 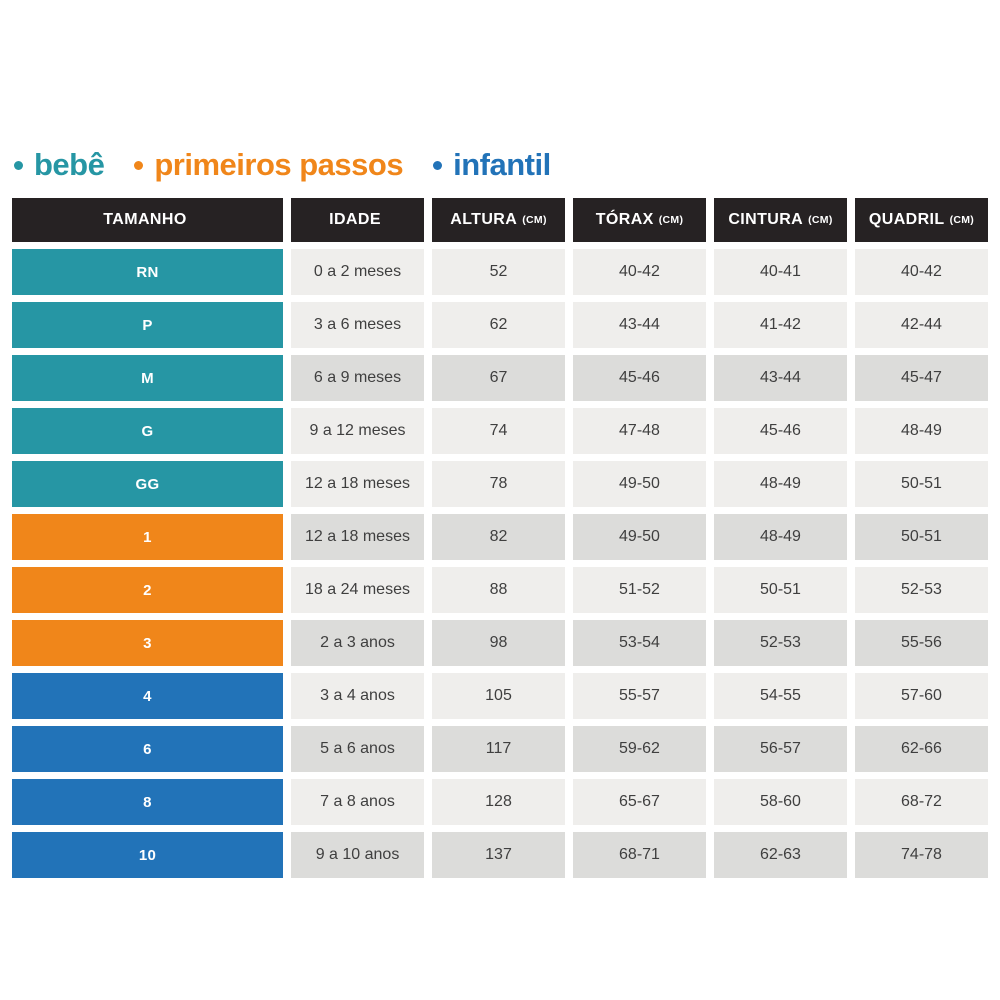 What do you see at coordinates (147, 749) in the screenshot?
I see `size-cell: 6` at bounding box center [147, 749].